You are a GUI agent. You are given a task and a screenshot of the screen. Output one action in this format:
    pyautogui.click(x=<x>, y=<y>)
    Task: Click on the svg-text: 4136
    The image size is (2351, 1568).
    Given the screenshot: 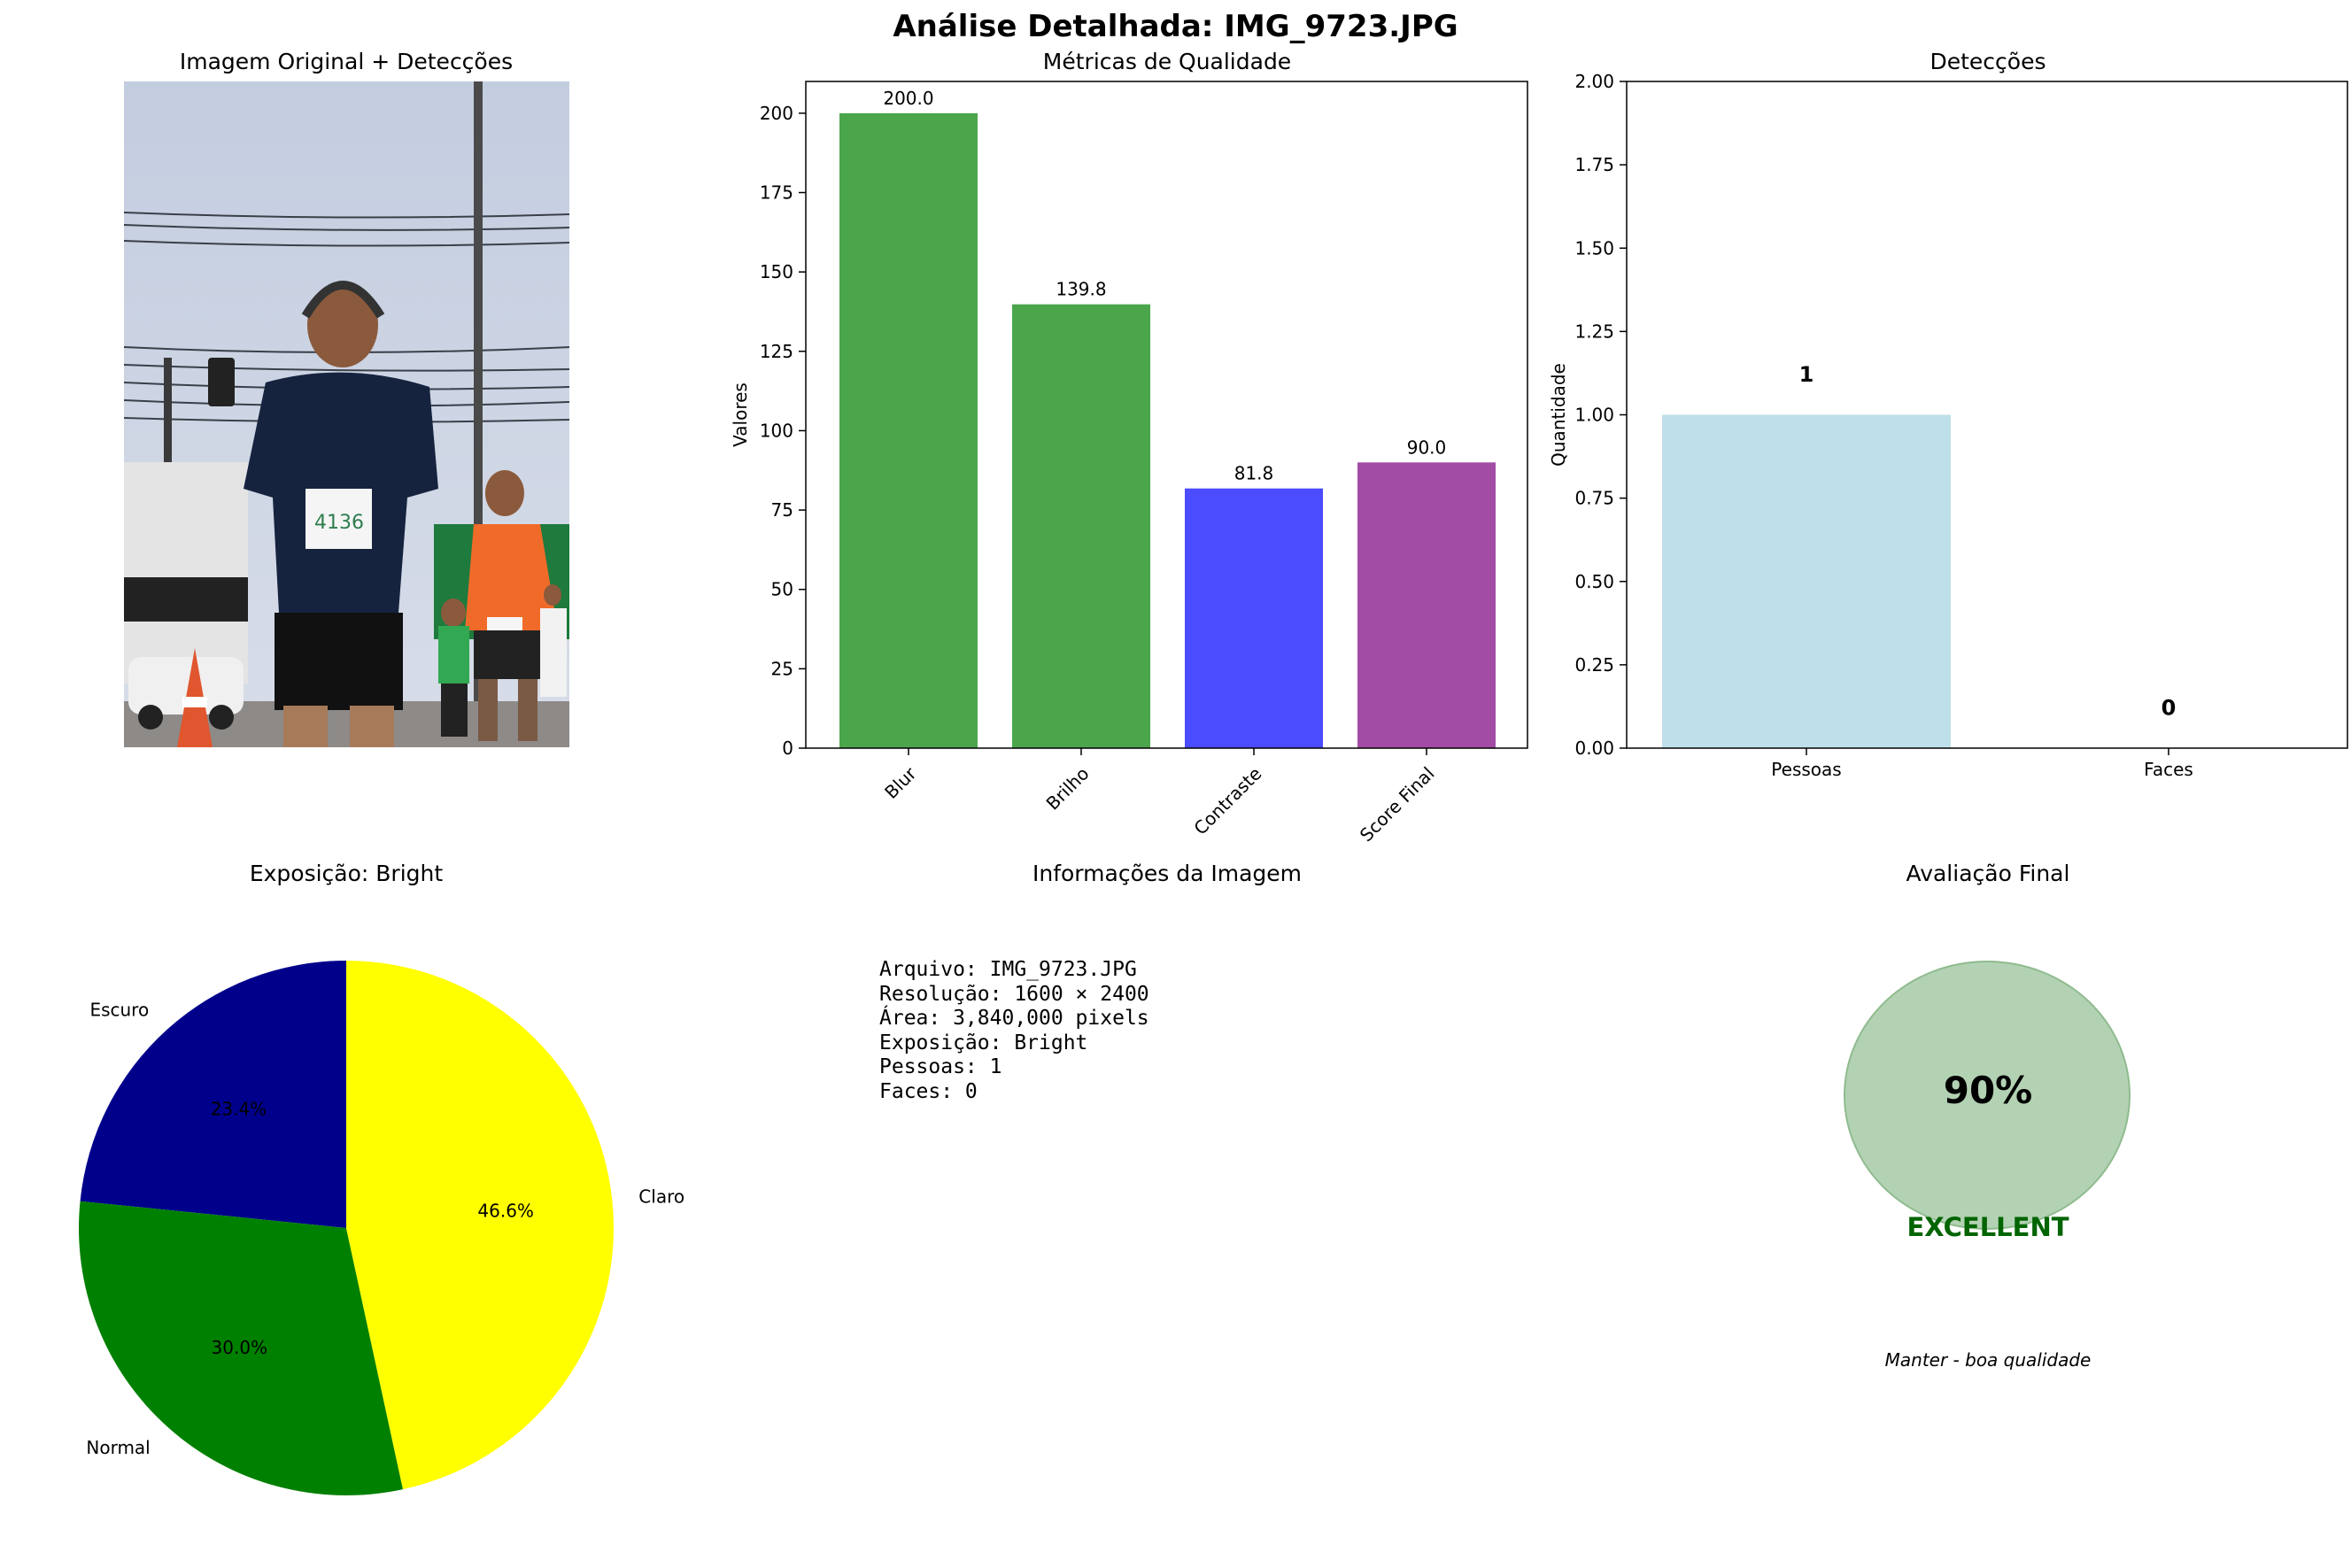 What is the action you would take?
    pyautogui.click(x=339, y=523)
    